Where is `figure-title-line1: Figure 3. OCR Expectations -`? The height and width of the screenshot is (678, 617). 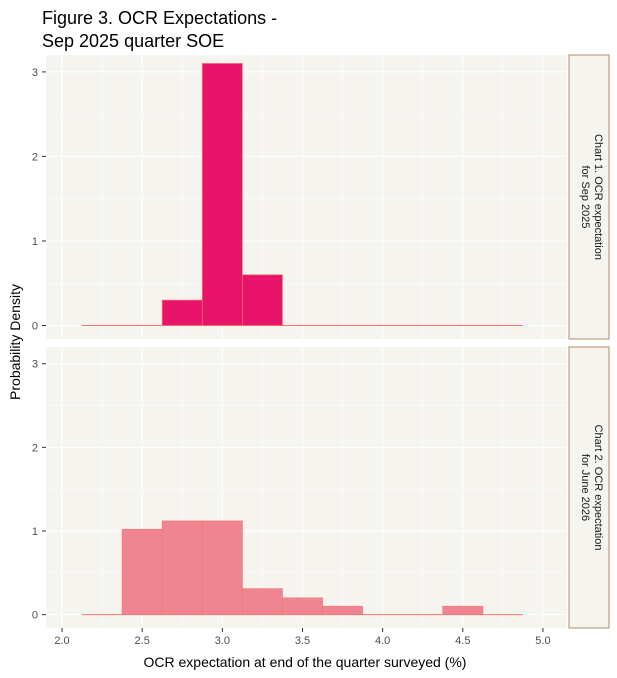 figure-title-line1: Figure 3. OCR Expectations - is located at coordinates (159, 18).